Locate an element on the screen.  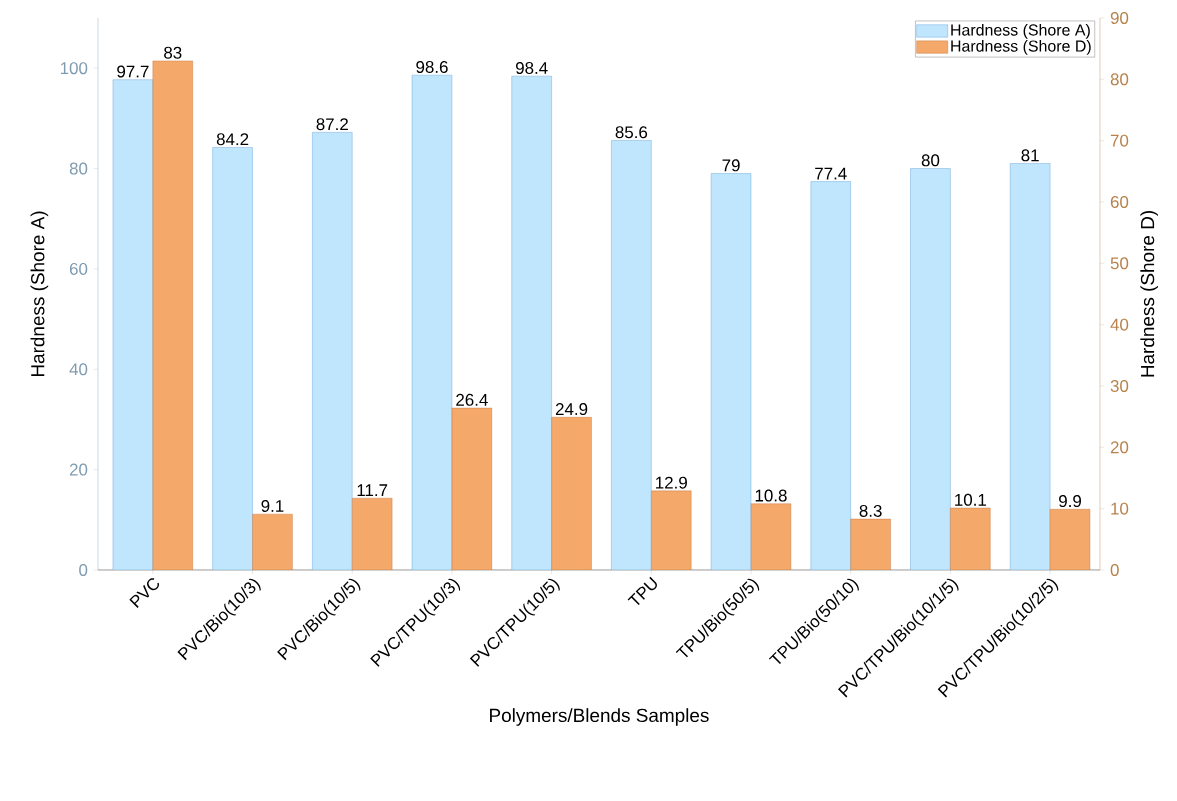
data-label: 98.4 is located at coordinates (531, 68).